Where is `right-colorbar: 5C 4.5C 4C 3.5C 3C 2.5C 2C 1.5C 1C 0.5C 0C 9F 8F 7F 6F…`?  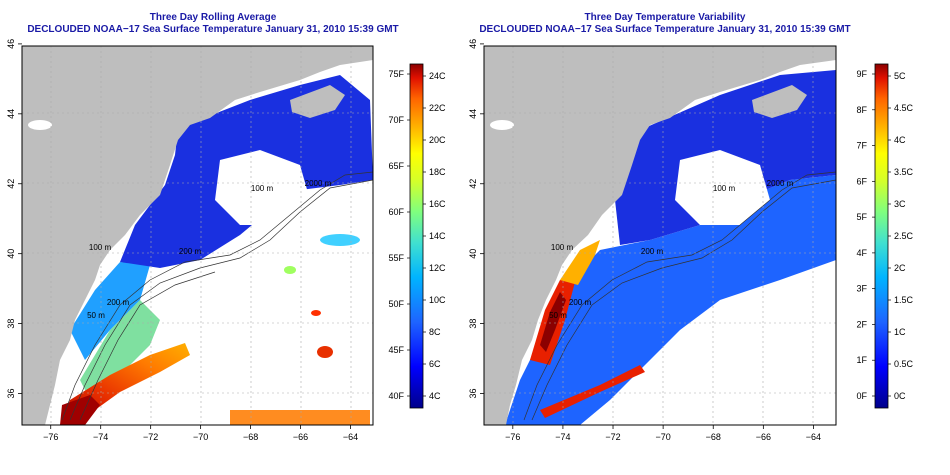
right-colorbar: 5C 4.5C 4C 3.5C 3C 2.5C 2C 1.5C 1C 0.5C 0C 9F 8F 7F 6F… is located at coordinates (885, 236).